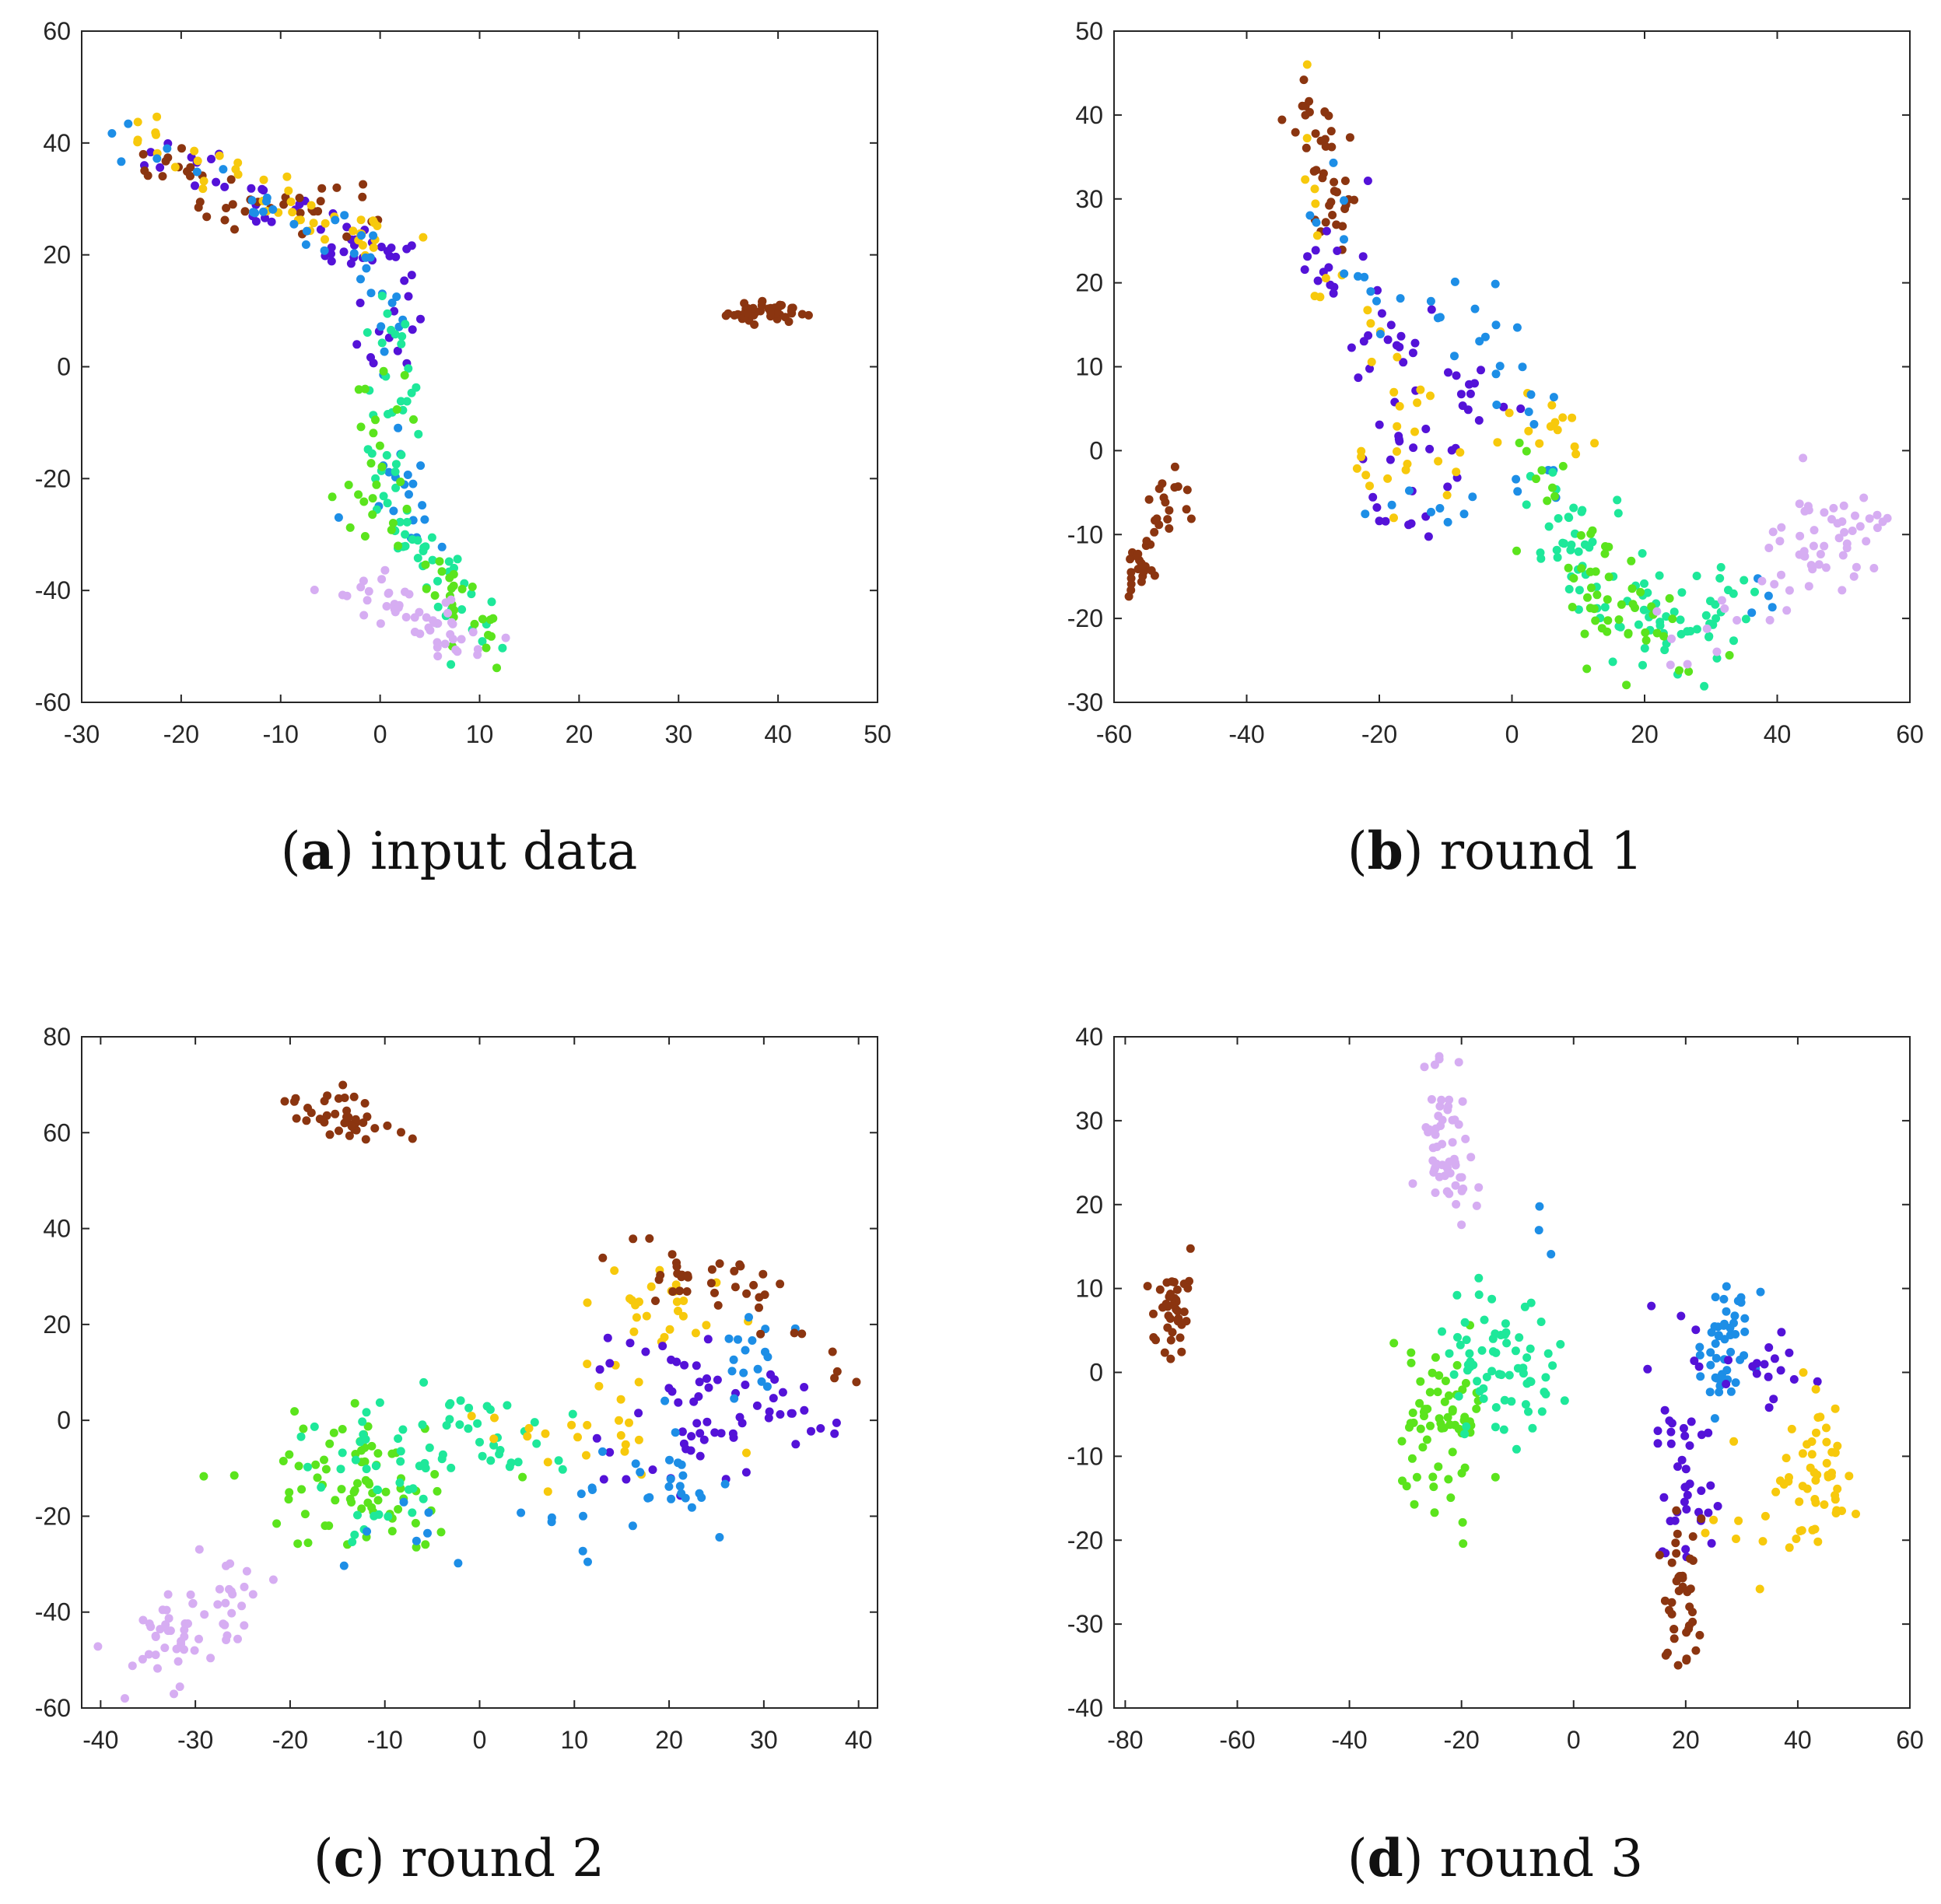  What do you see at coordinates (1385, 851) in the screenshot?
I see `caption-b-letter: b` at bounding box center [1385, 851].